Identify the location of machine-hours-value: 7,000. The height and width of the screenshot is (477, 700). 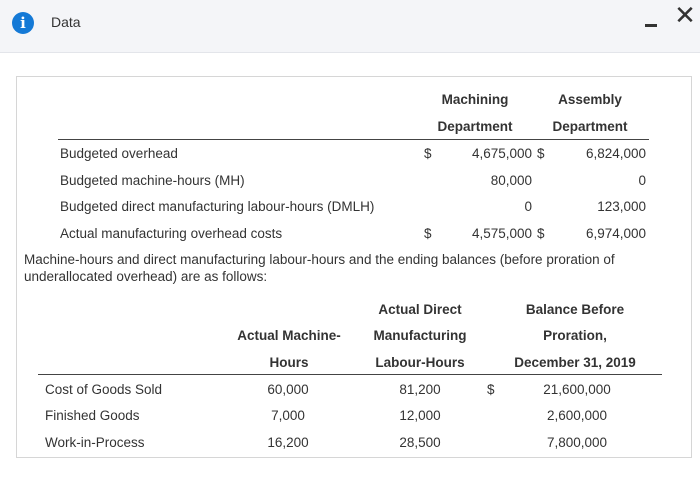
(288, 415).